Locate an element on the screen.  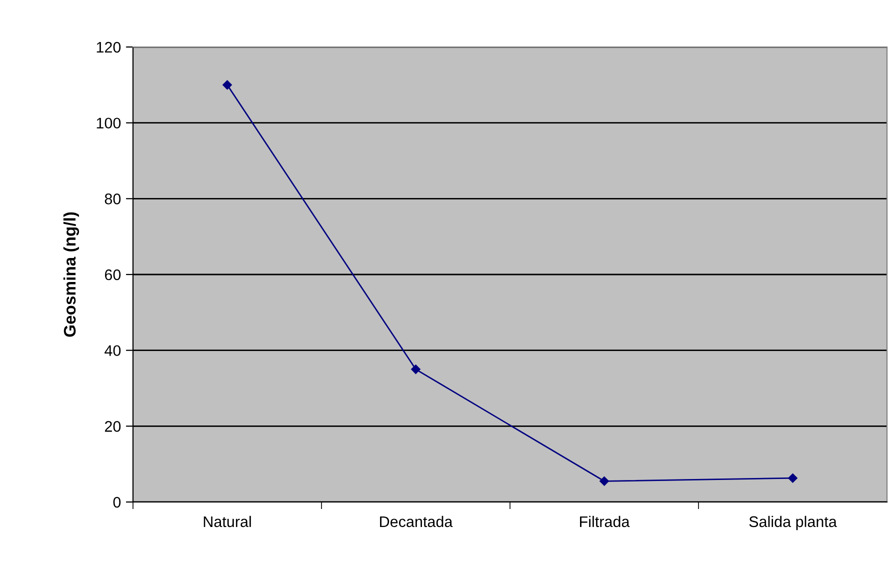
y-tick-label: 0 is located at coordinates (117, 502).